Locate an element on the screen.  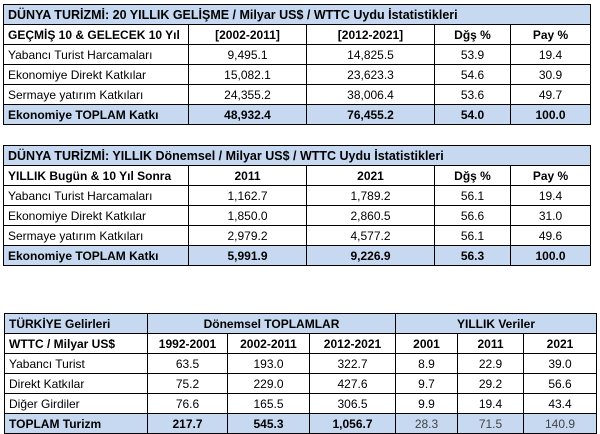
value-cell: 4,577.2 is located at coordinates (370, 235).